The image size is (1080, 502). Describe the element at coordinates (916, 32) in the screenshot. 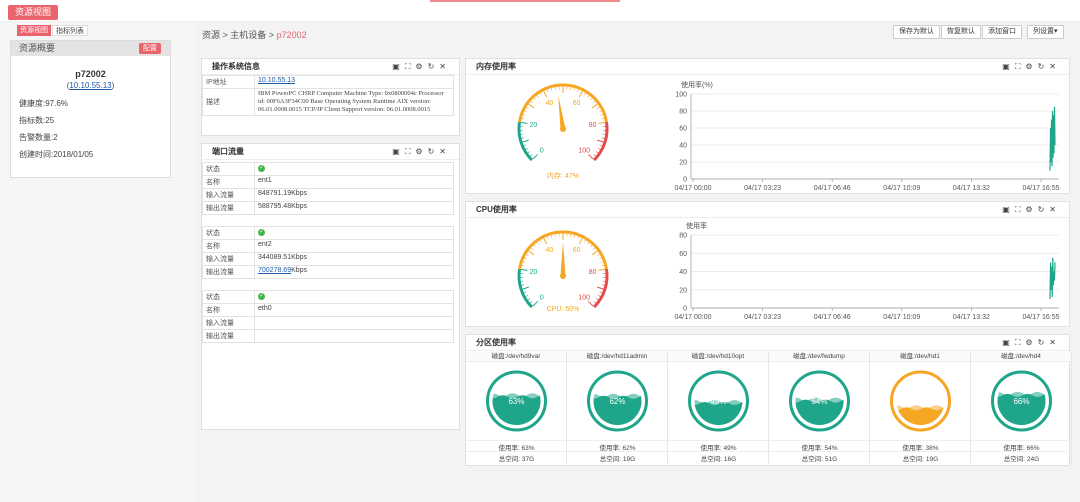

I see `save-default-button: 保存为默认` at that location.